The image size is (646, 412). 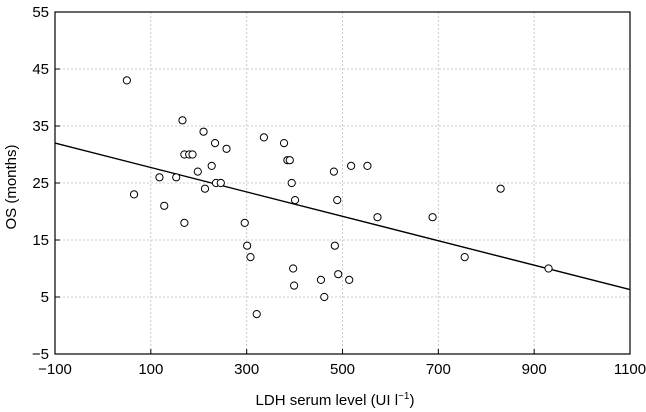 What do you see at coordinates (534, 369) in the screenshot?
I see `x-tick-label: 900` at bounding box center [534, 369].